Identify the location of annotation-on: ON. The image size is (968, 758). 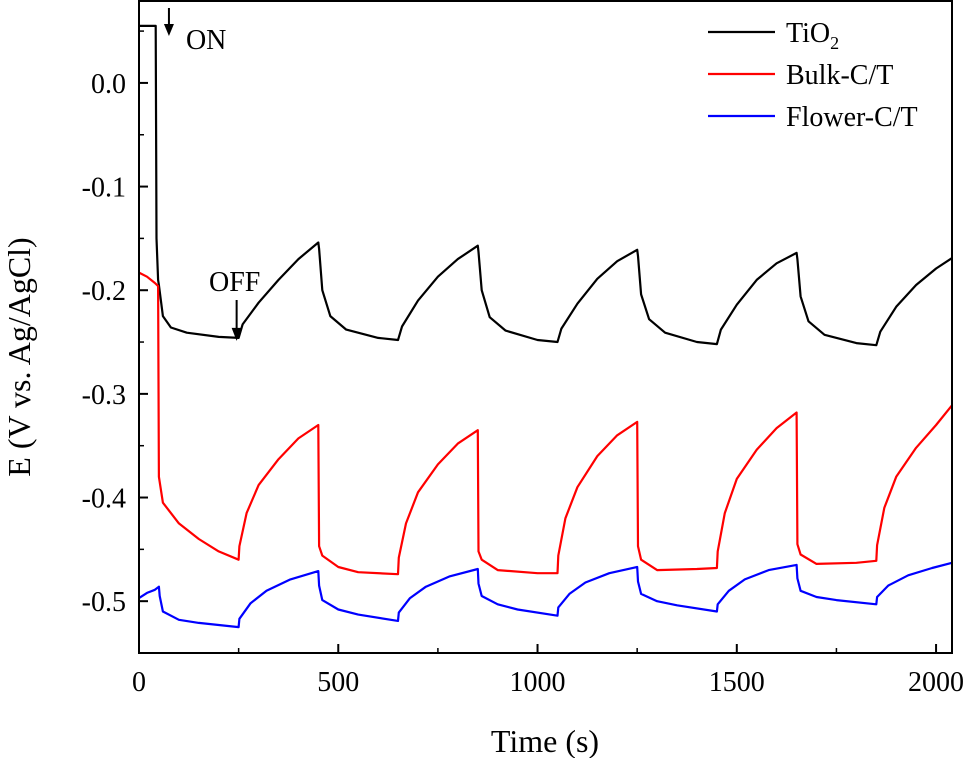
(206, 40).